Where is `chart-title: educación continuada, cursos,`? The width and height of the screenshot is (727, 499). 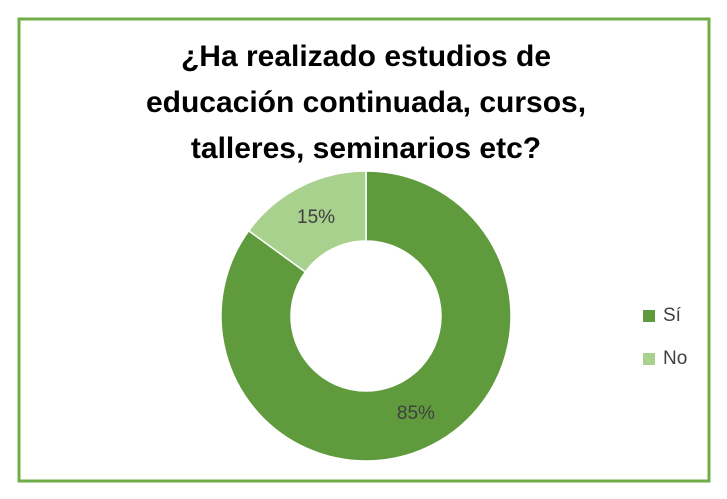
chart-title: educación continuada, cursos, is located at coordinates (366, 102).